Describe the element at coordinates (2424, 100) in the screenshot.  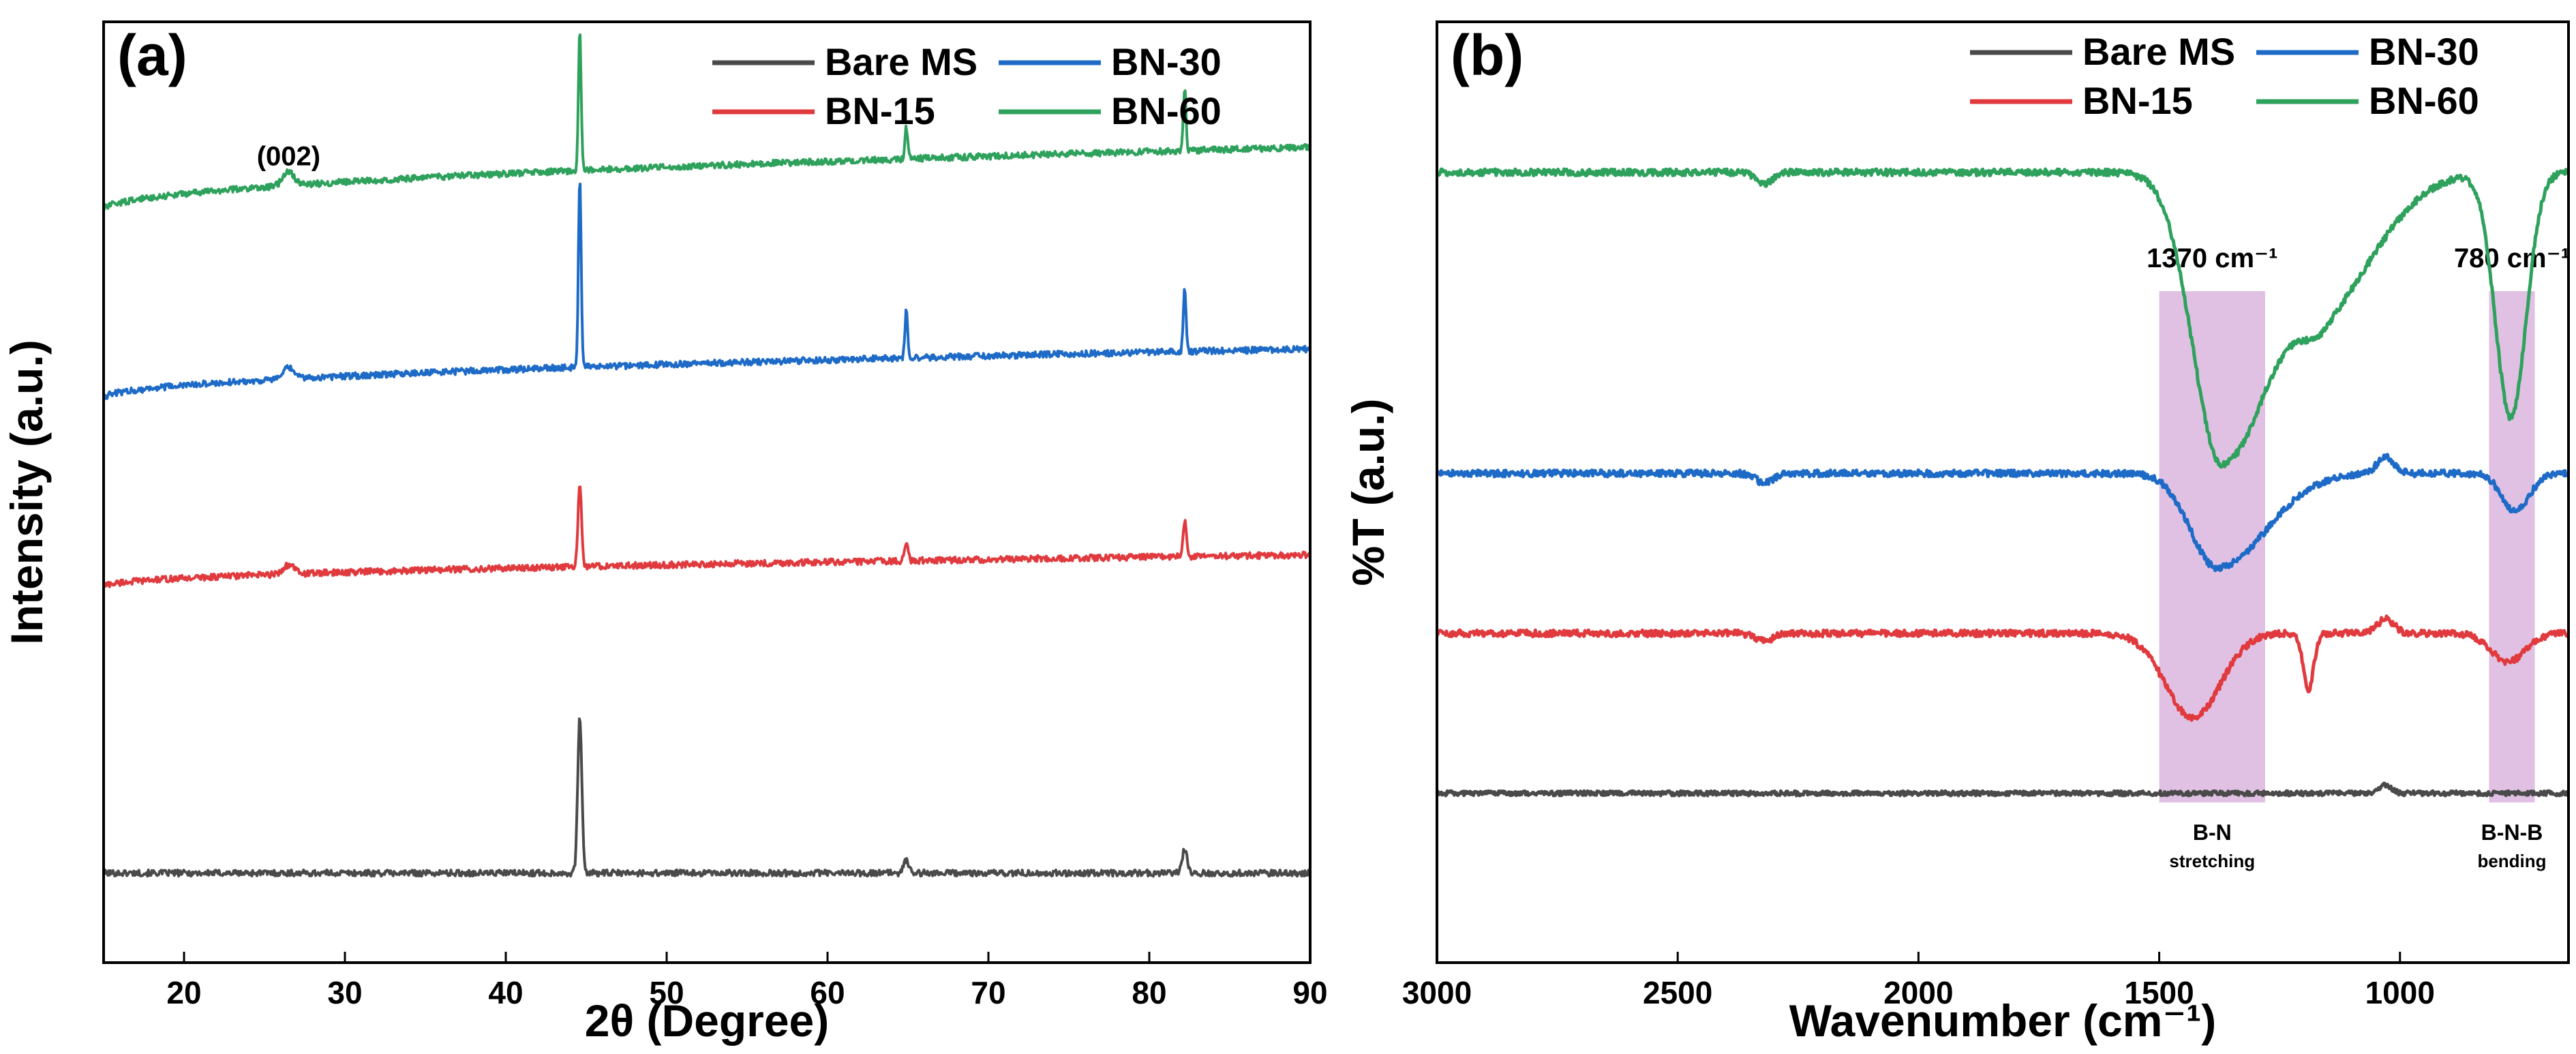
I see `ftir-legend-label: BN-60` at that location.